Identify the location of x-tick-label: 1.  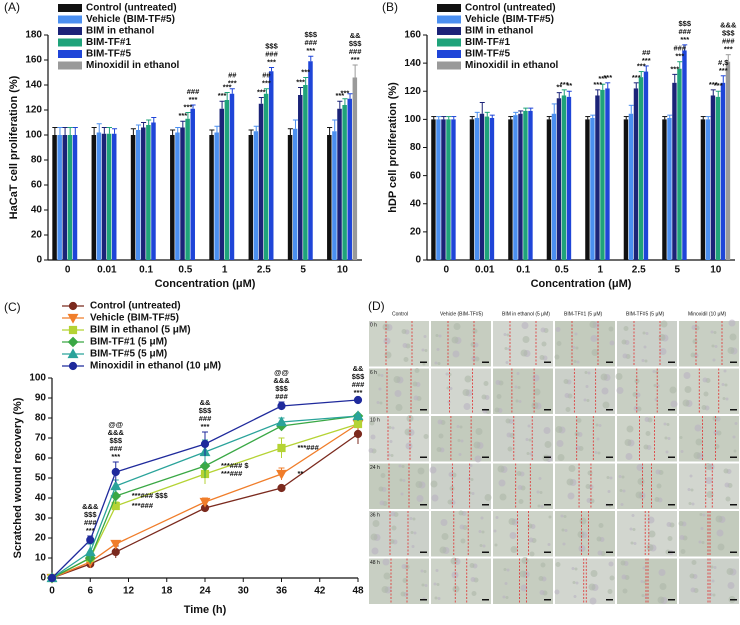
(225, 270).